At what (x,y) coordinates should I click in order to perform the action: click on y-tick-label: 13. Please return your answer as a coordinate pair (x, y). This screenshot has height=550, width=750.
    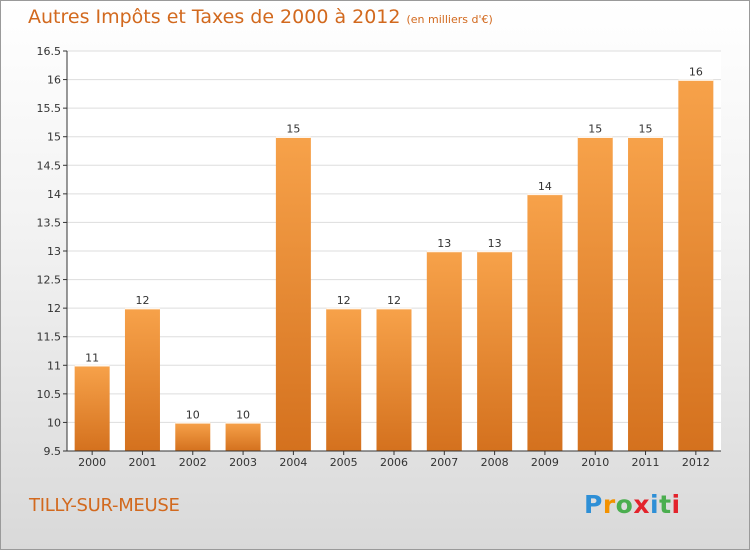
    Looking at the image, I should click on (54, 251).